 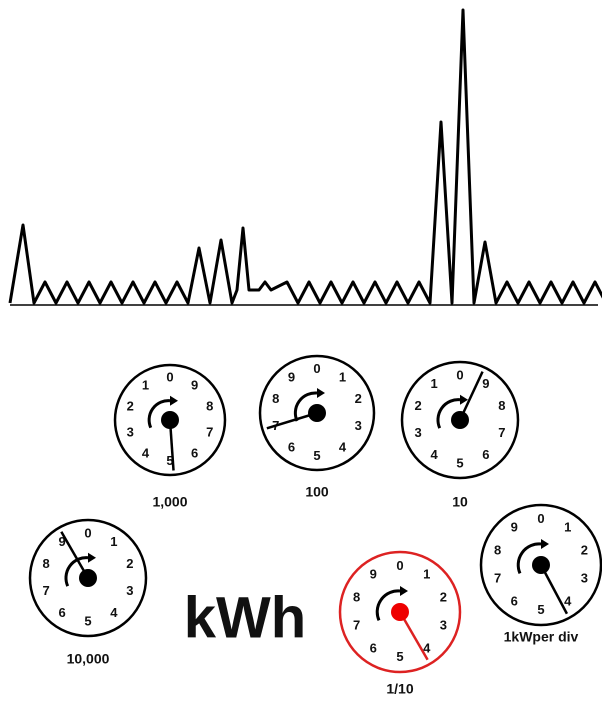 I want to click on unit-label: kWh, so click(x=245, y=617).